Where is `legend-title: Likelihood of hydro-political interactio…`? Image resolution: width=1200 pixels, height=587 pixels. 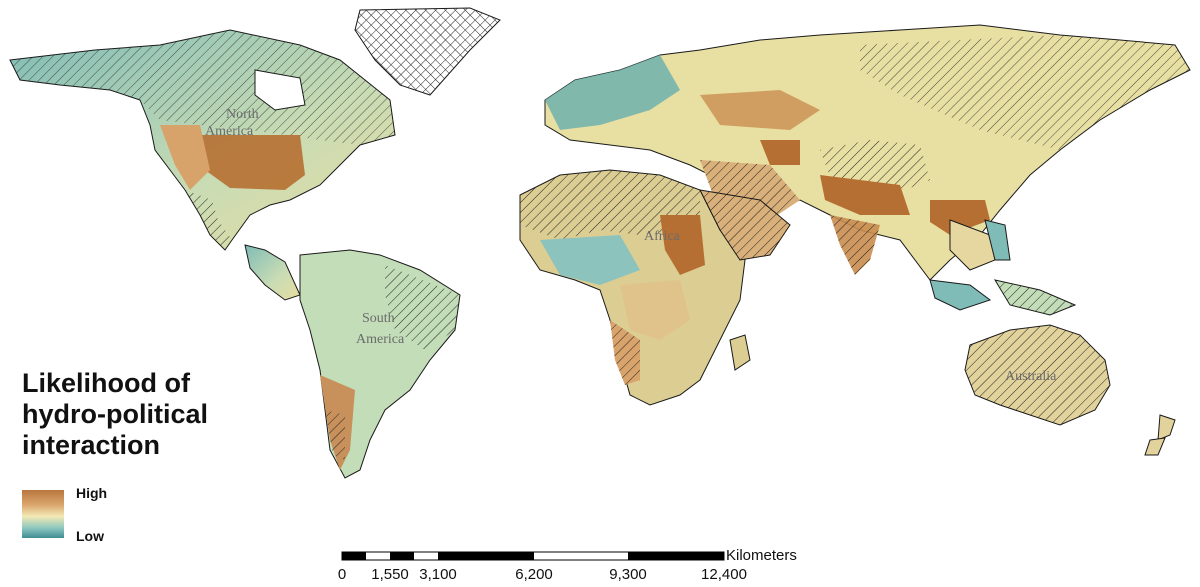 legend-title: Likelihood of hydro-political interactio… is located at coordinates (115, 414).